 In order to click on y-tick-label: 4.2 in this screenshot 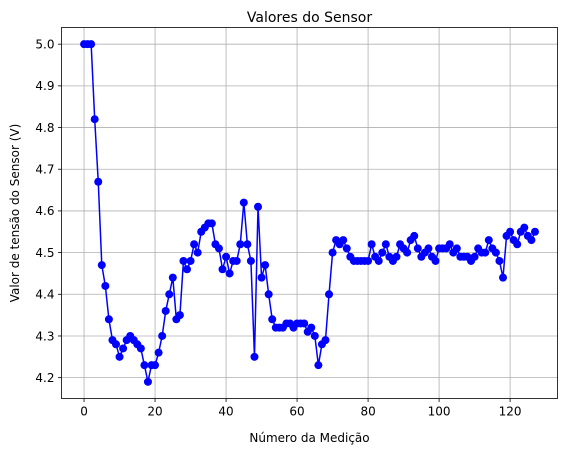, I will do `click(44, 378)`.